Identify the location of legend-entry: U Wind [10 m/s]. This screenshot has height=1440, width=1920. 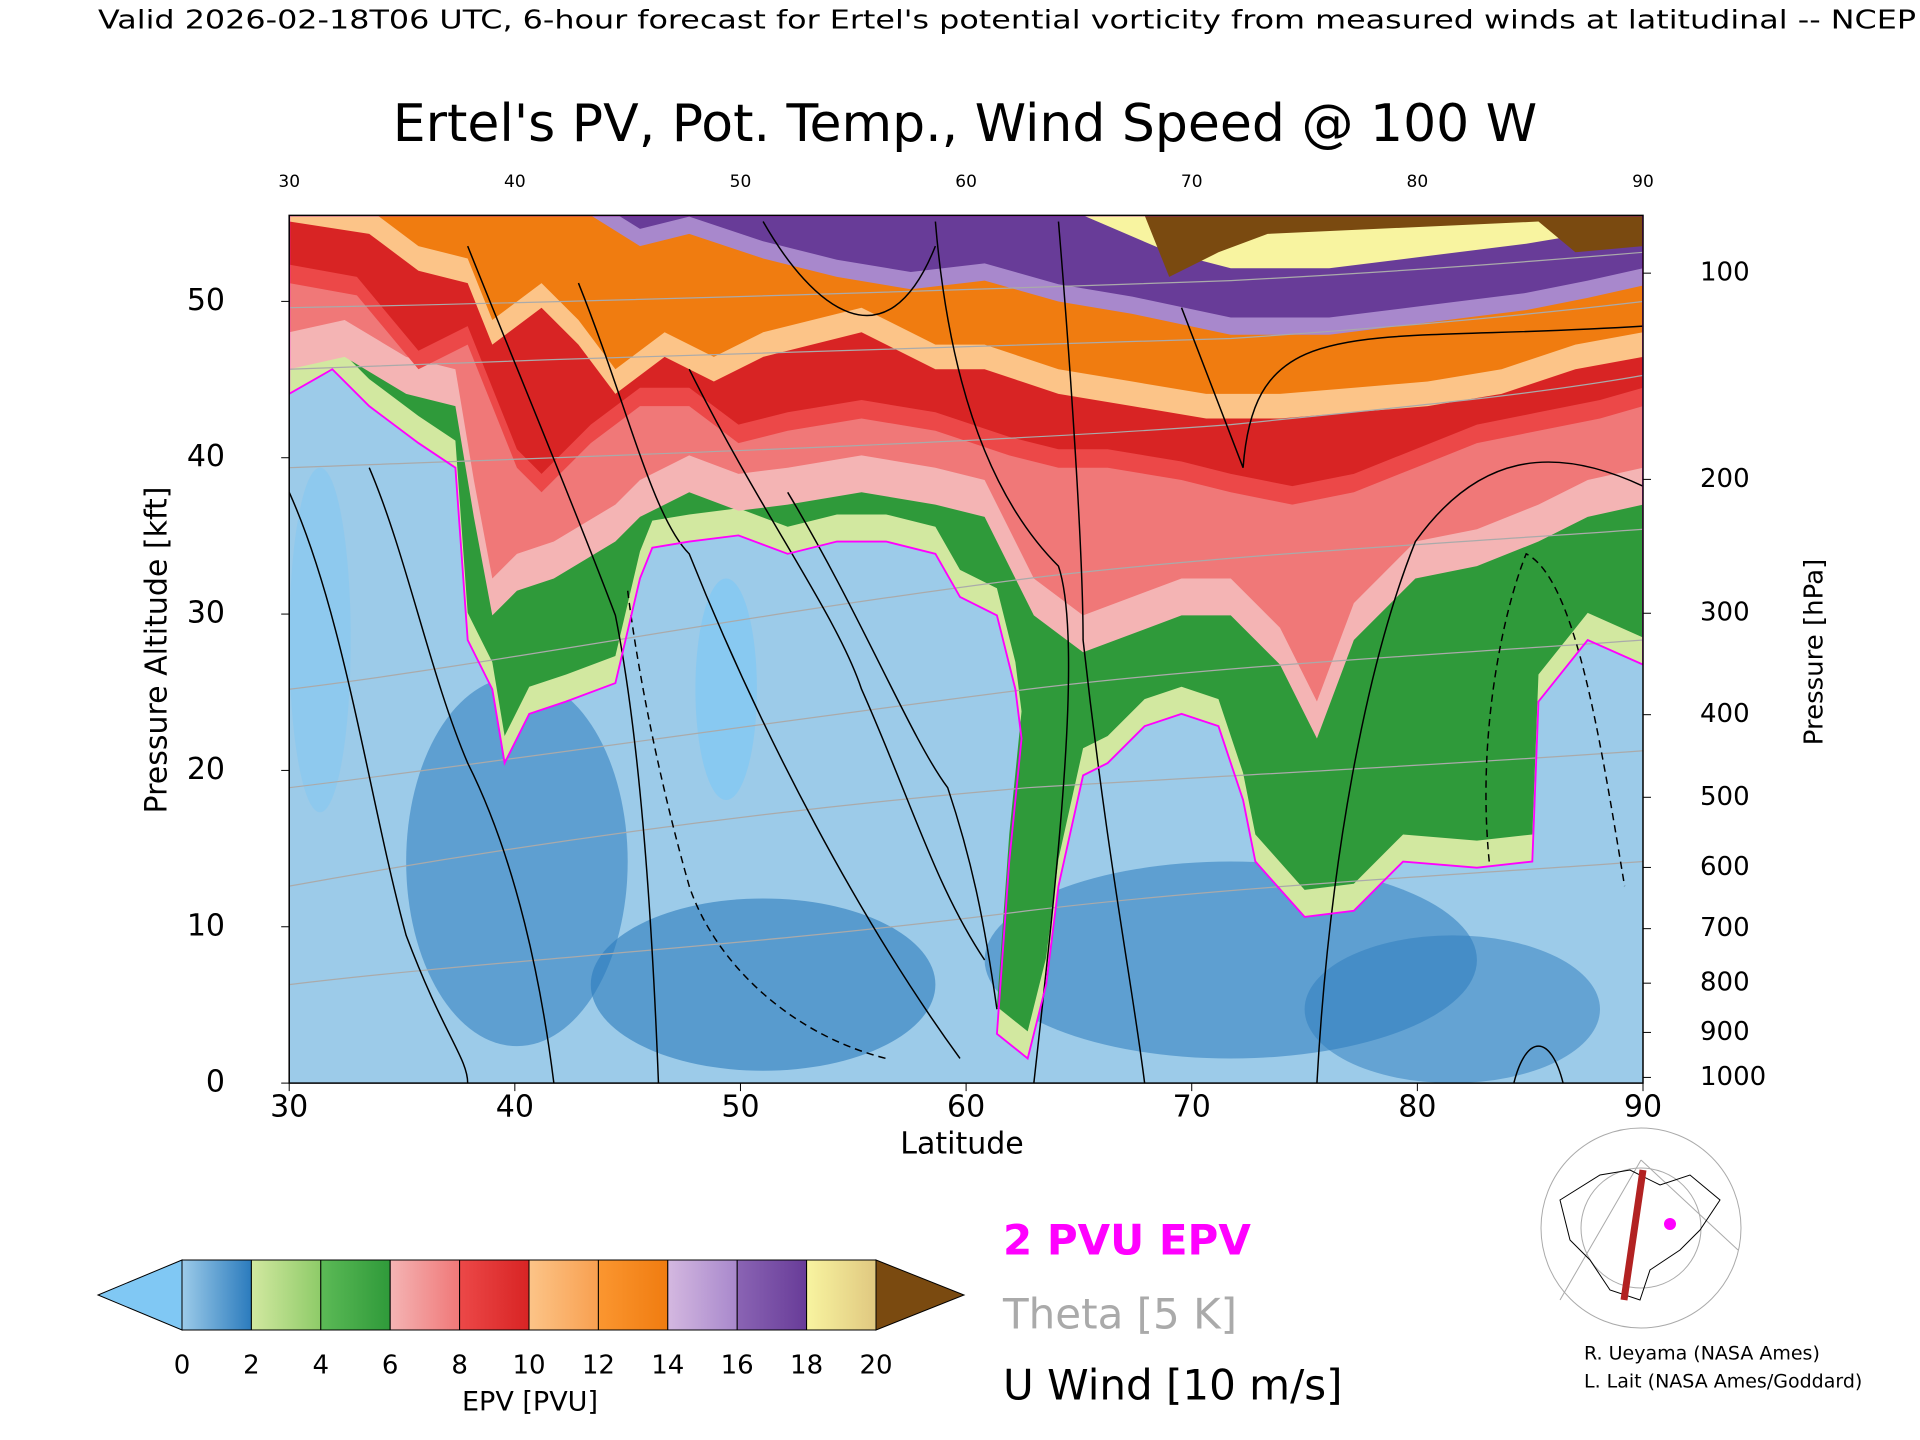
(1173, 1385).